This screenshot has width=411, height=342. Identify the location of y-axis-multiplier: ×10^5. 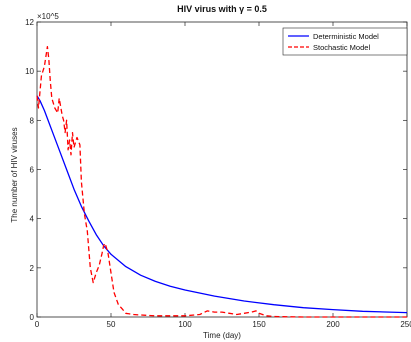
(48, 16).